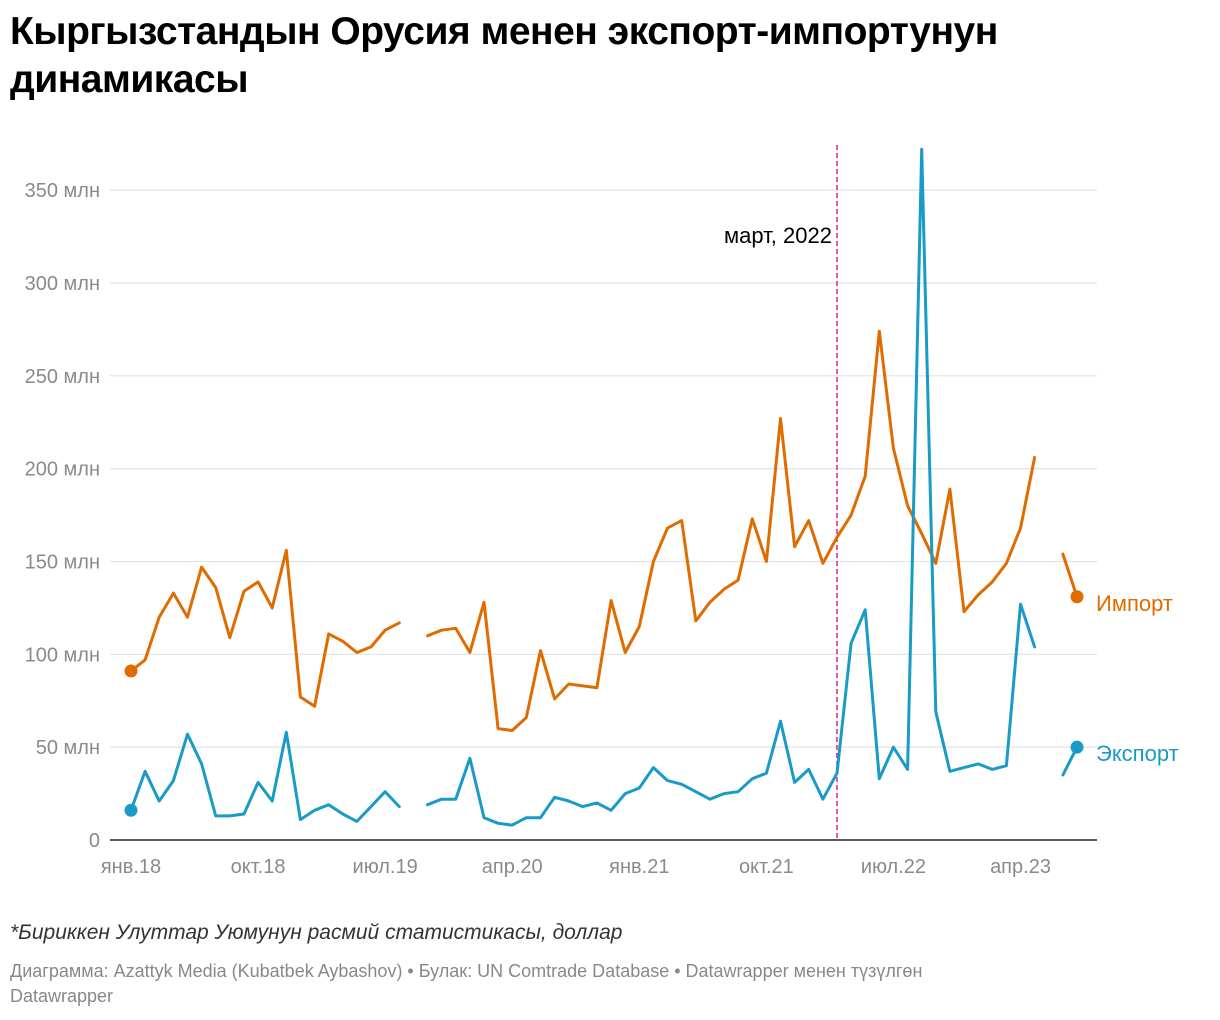  I want to click on march-2022-annotation: март, 2022, so click(781, 492).